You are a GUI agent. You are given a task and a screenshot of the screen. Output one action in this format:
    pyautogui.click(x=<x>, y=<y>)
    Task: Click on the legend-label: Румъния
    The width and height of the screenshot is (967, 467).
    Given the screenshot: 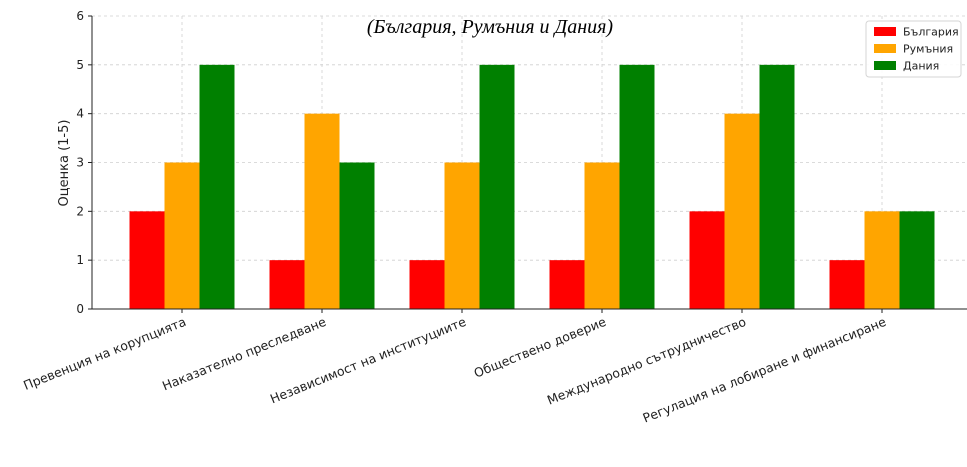 What is the action you would take?
    pyautogui.click(x=928, y=49)
    